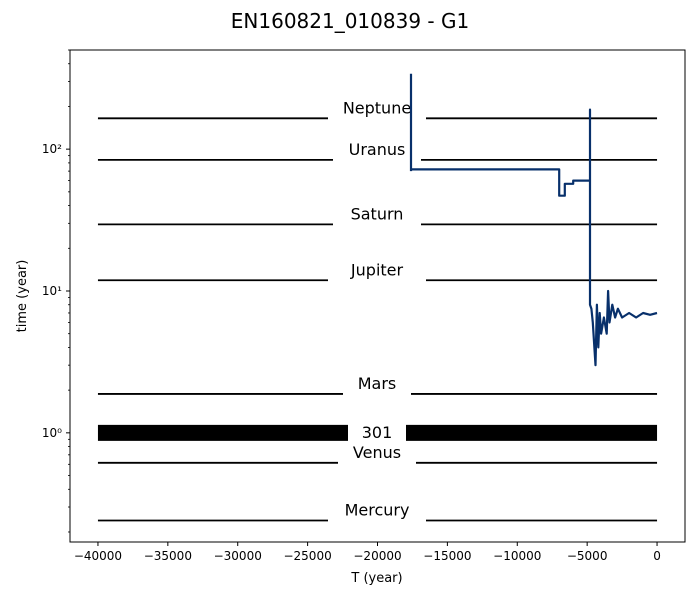 The height and width of the screenshot is (600, 700). Describe the element at coordinates (377, 269) in the screenshot. I see `reference-label-jupiter: Jupiter` at that location.